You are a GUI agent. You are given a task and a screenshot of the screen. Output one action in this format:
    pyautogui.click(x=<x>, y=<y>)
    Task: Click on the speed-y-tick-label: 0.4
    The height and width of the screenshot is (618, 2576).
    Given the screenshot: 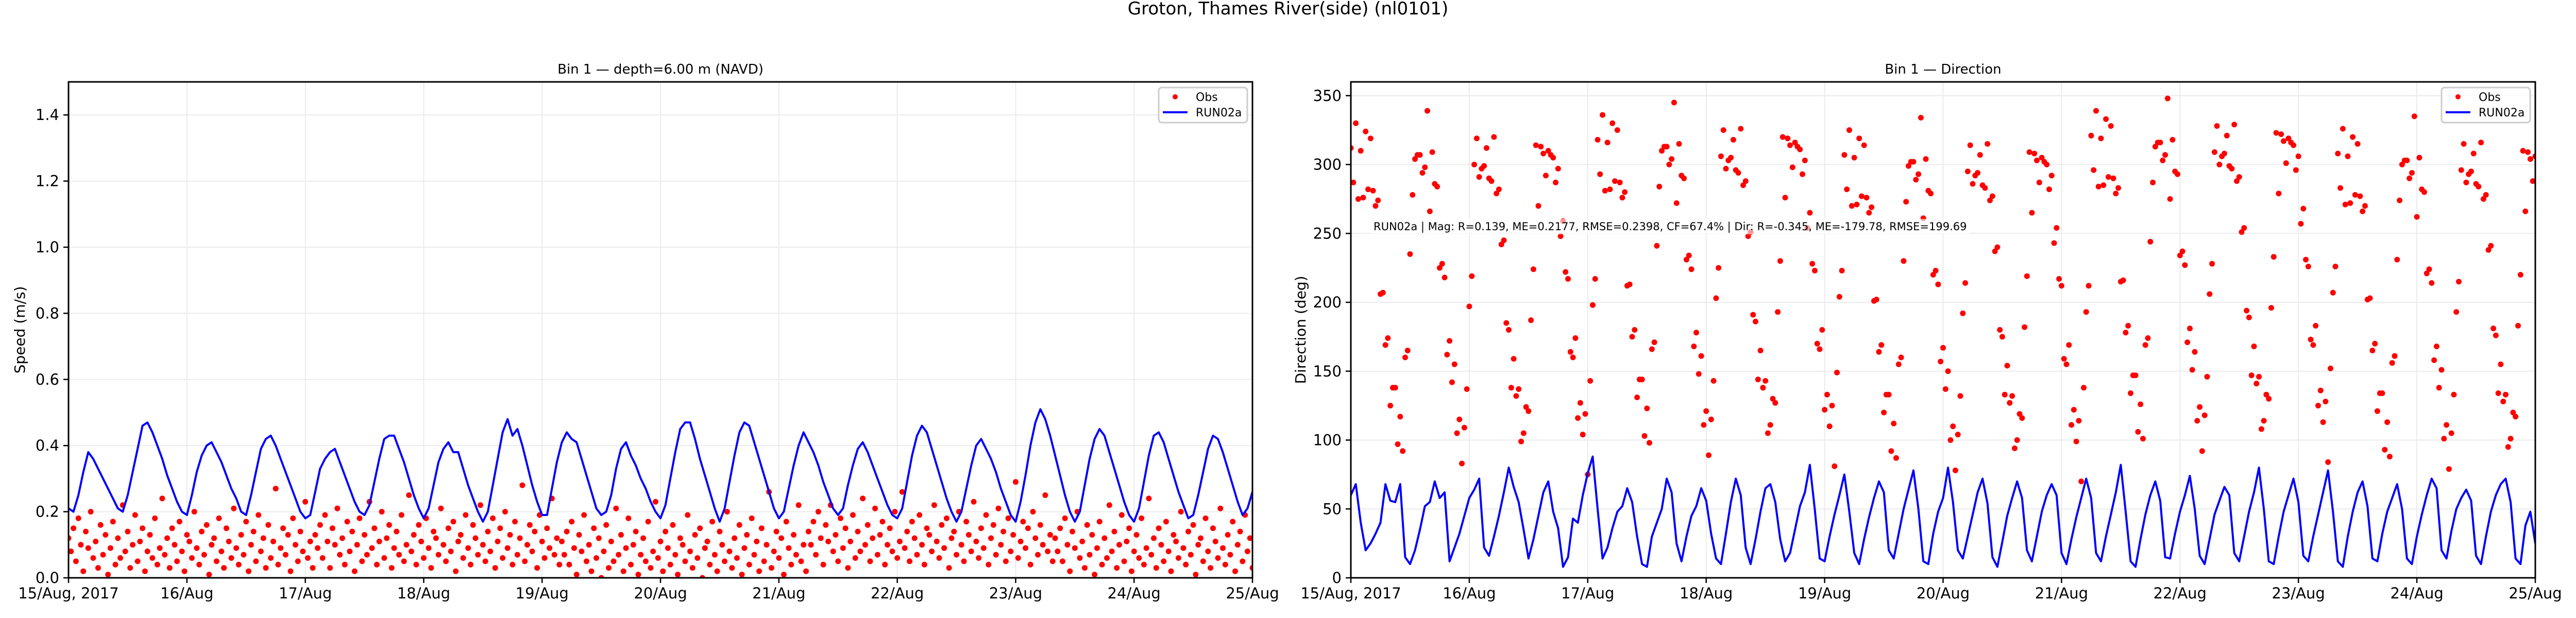 What is the action you would take?
    pyautogui.click(x=47, y=445)
    